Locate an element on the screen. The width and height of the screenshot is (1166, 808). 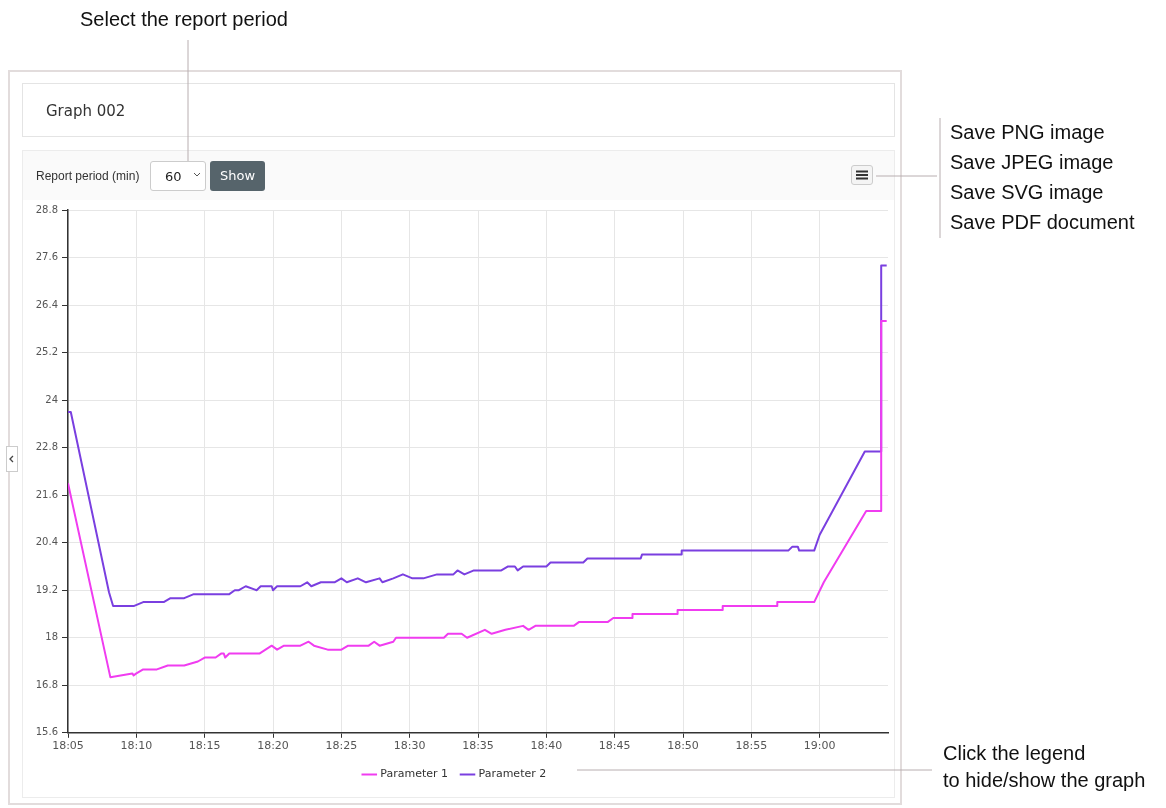
x-tick-label: 18:55 is located at coordinates (751, 746).